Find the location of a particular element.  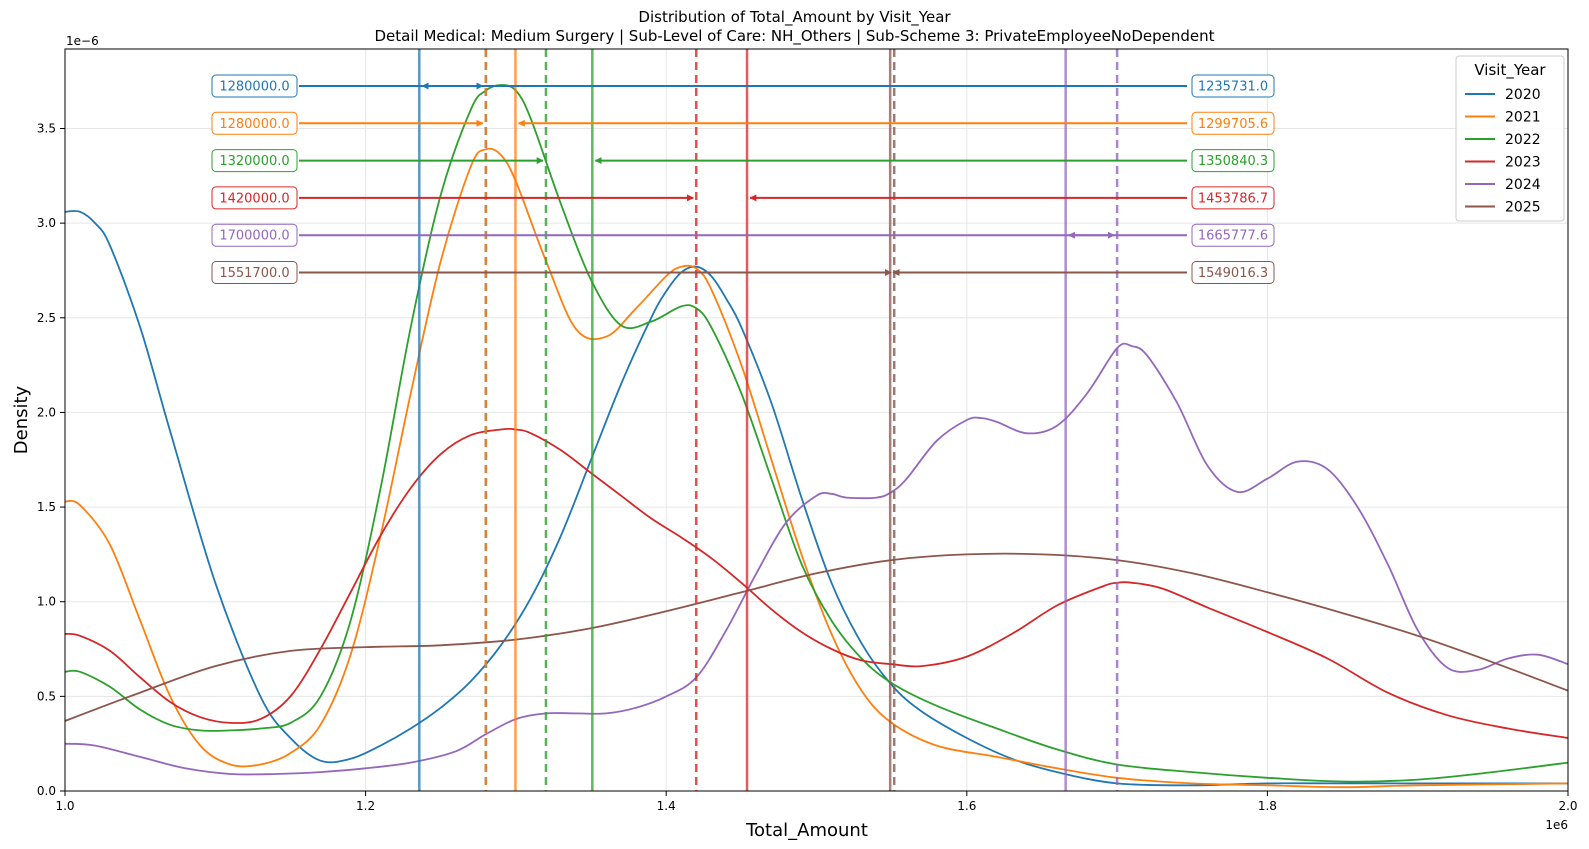

median-label-text-2020: 1280000.0 is located at coordinates (254, 87).